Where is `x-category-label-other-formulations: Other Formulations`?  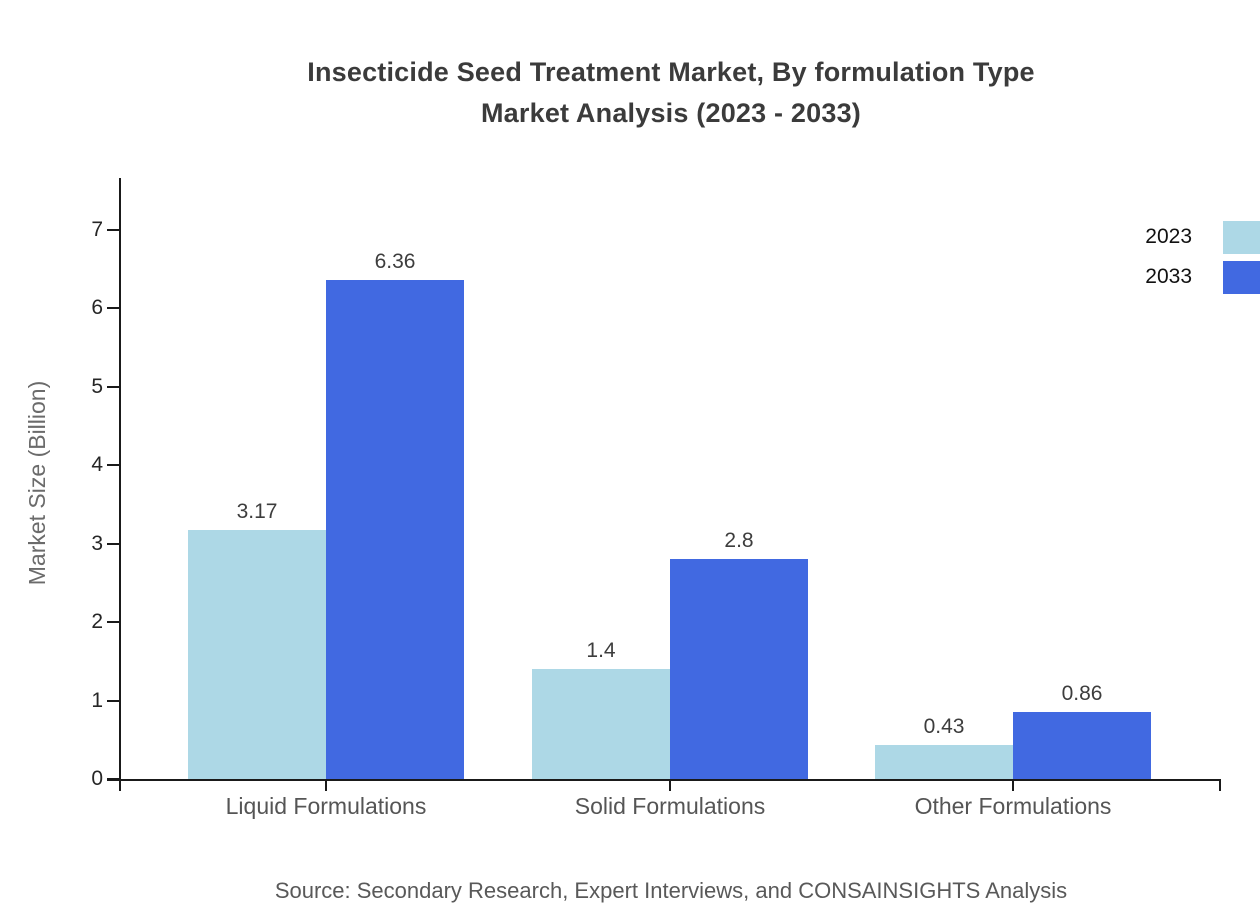 x-category-label-other-formulations: Other Formulations is located at coordinates (1013, 806).